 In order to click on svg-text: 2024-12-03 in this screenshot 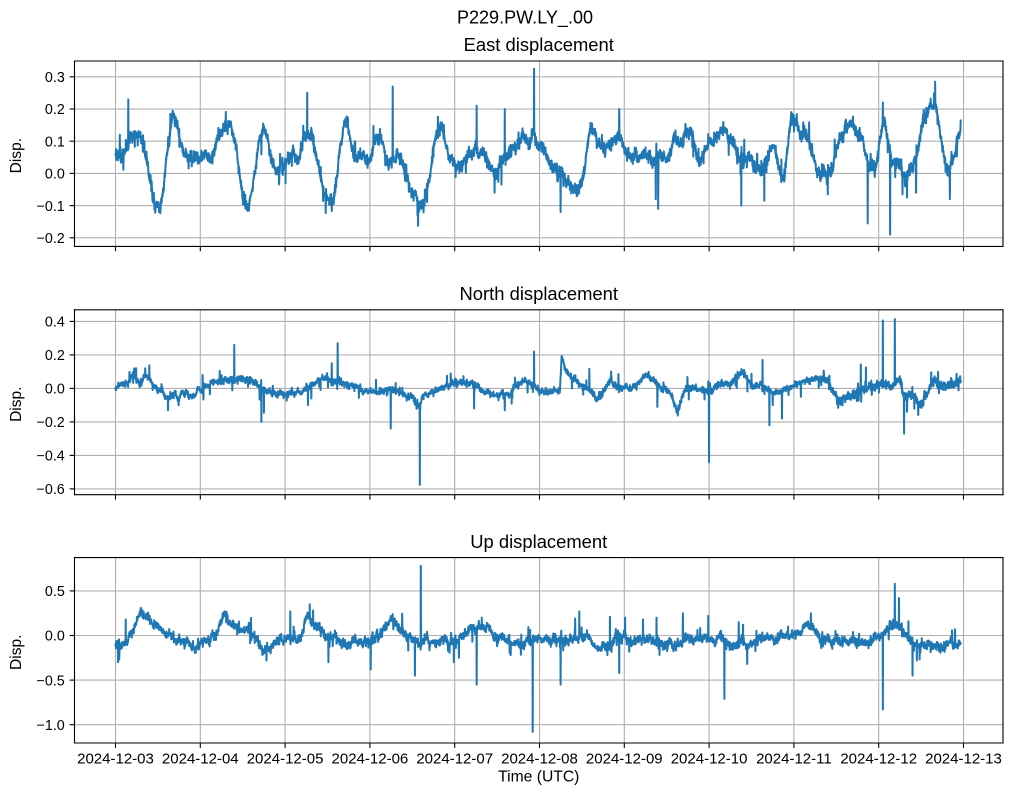, I will do `click(115, 759)`.